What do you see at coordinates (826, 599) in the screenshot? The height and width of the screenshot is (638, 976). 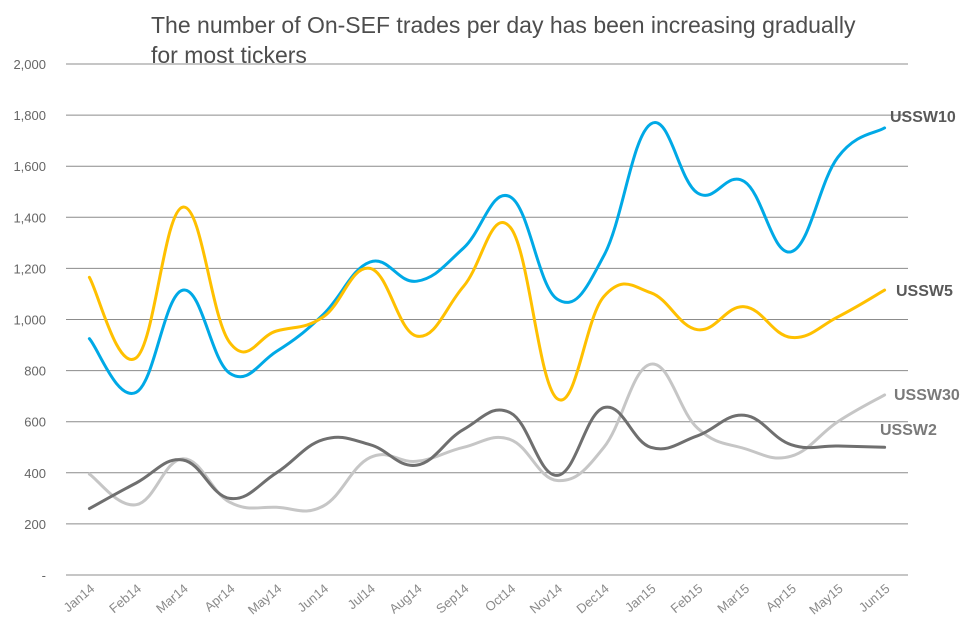 I see `x-tick-label: May15` at bounding box center [826, 599].